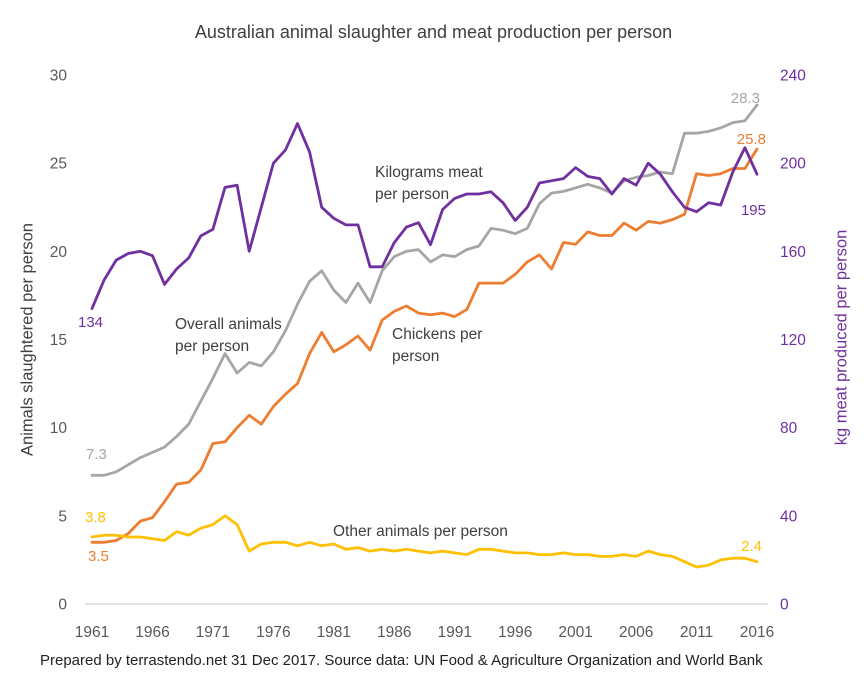 This screenshot has height=697, width=867. I want to click on x-tick-label: 1986, so click(394, 632).